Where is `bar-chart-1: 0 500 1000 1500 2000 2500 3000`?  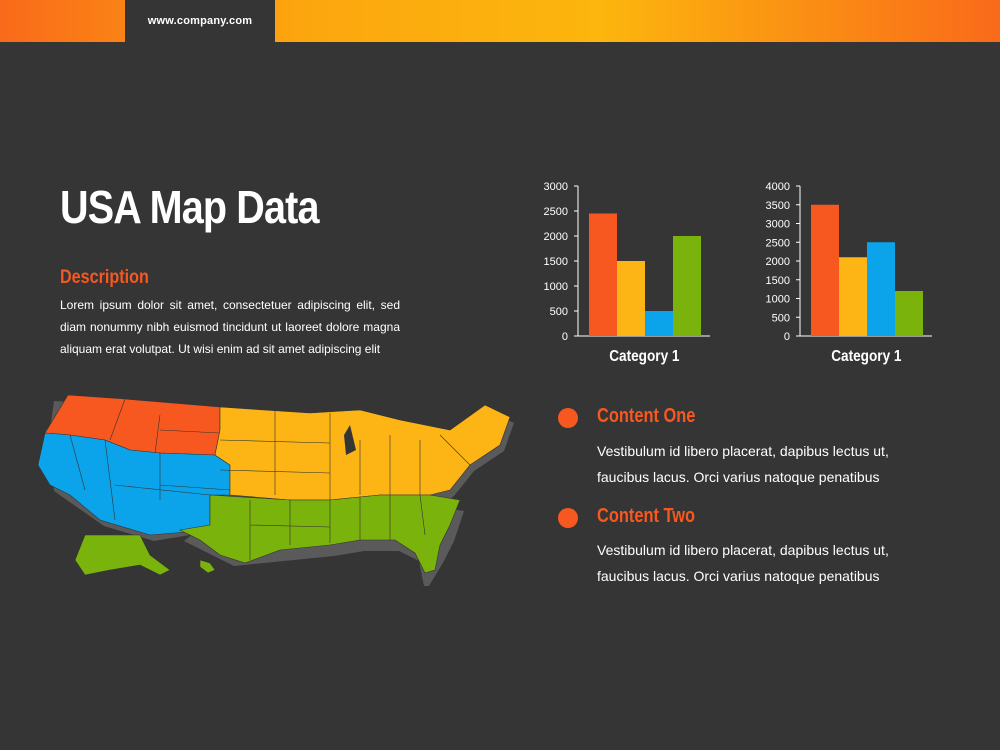 bar-chart-1: 0 500 1000 1500 2000 2500 3000 is located at coordinates (627, 262).